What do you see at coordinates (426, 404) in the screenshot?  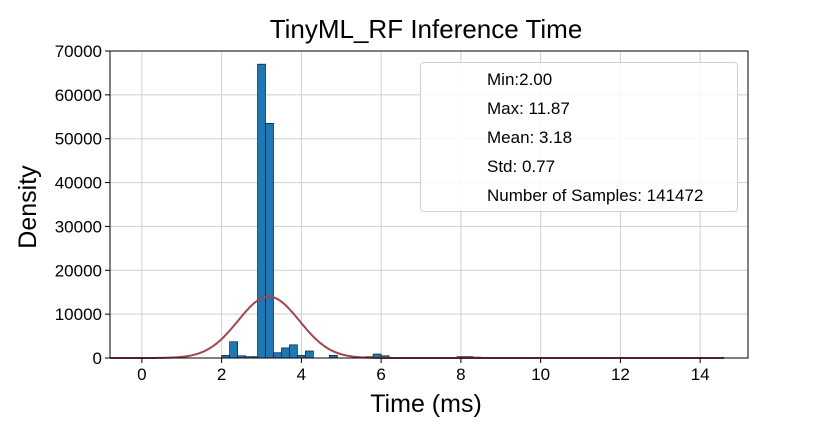 I see `x-axis-label: Time (ms)` at bounding box center [426, 404].